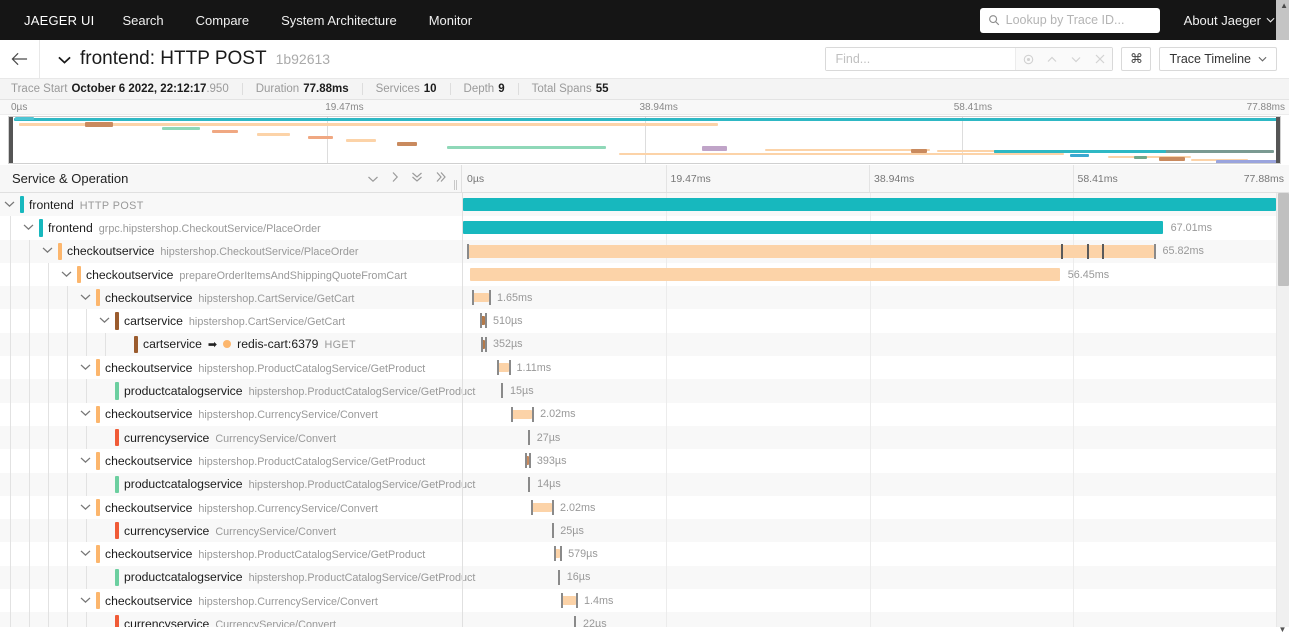  What do you see at coordinates (869, 344) in the screenshot?
I see `span-row-timeline-cell: 352µs` at bounding box center [869, 344].